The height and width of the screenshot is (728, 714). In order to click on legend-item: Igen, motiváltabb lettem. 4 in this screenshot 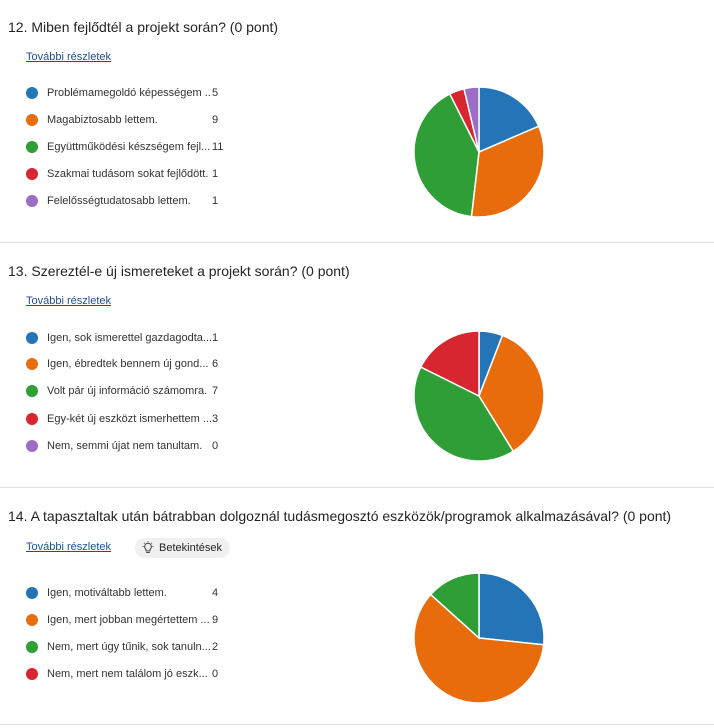, I will do `click(129, 593)`.